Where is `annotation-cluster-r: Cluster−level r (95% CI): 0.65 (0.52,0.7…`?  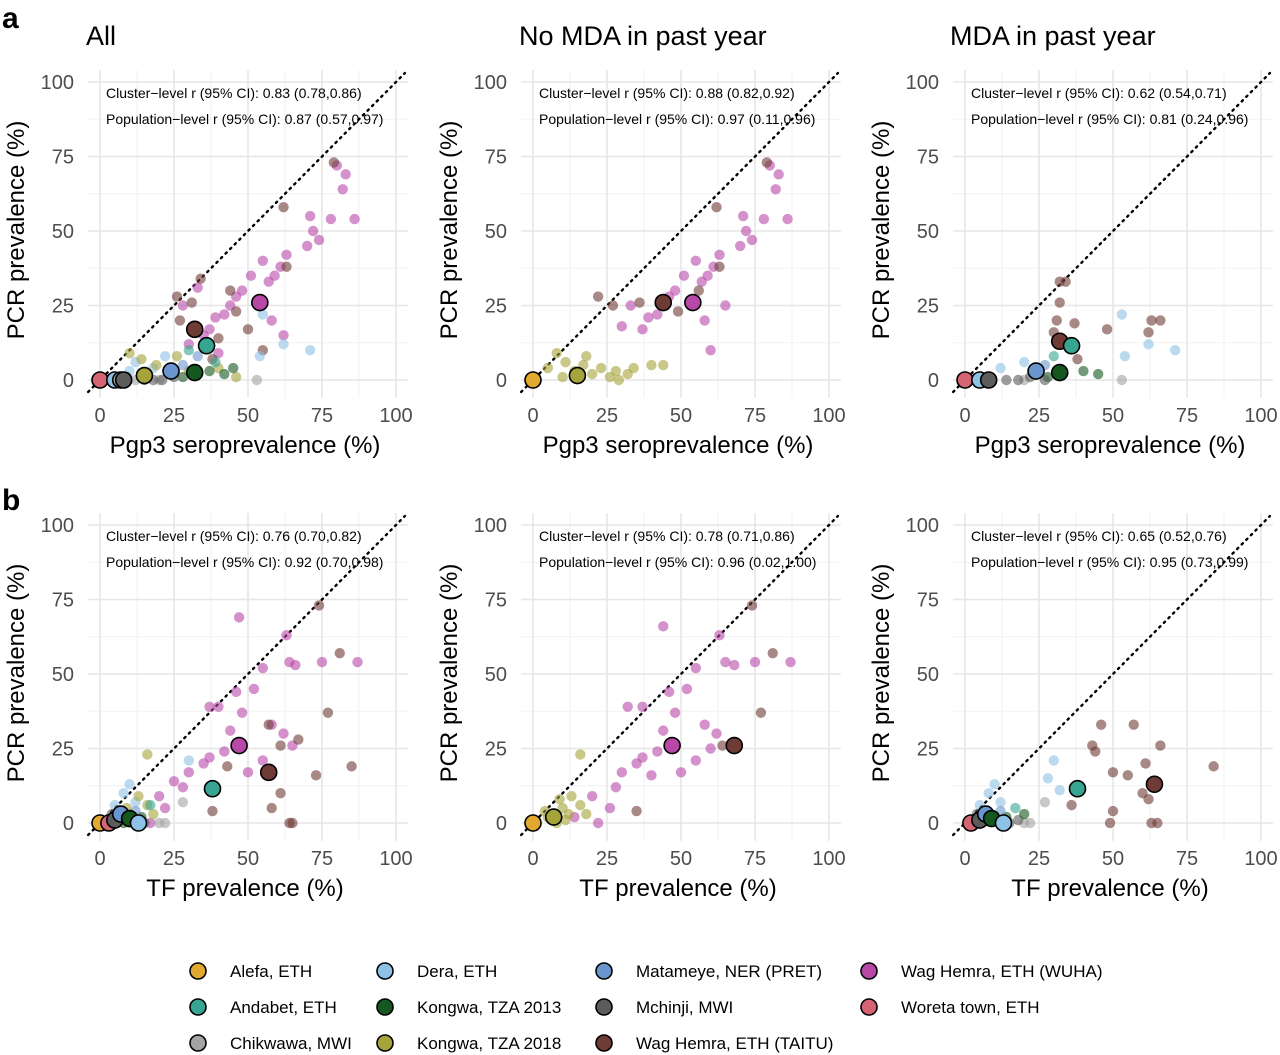
annotation-cluster-r: Cluster−level r (95% CI): 0.65 (0.52,0.7… is located at coordinates (1099, 536).